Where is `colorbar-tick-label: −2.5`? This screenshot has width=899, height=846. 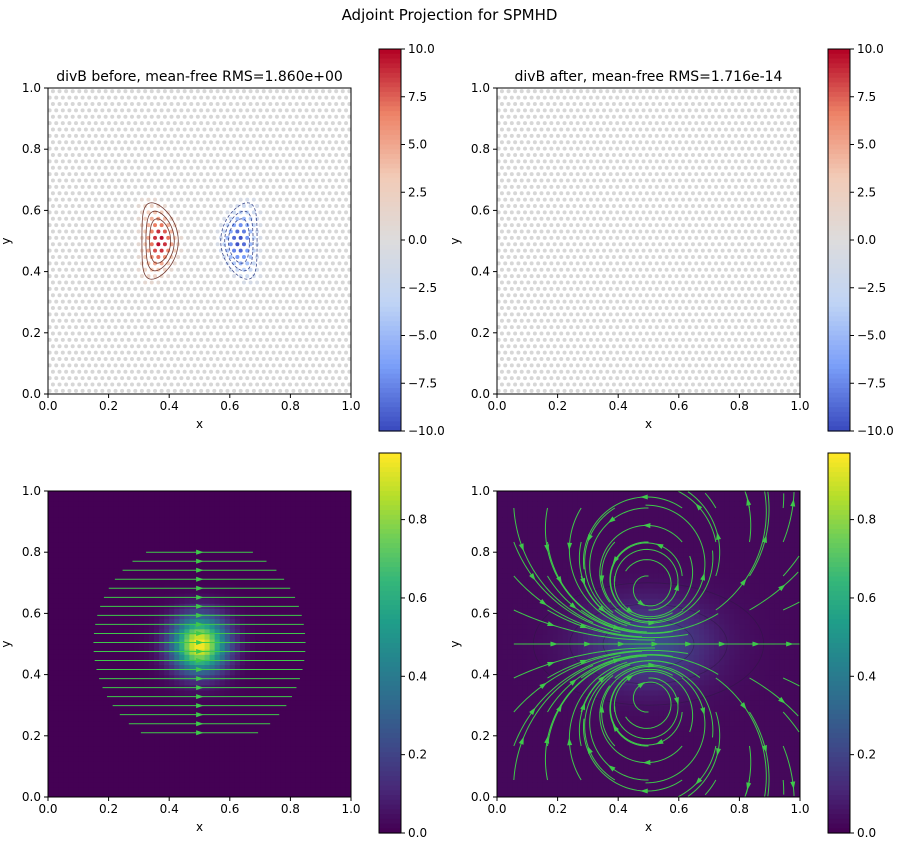 colorbar-tick-label: −2.5 is located at coordinates (422, 288).